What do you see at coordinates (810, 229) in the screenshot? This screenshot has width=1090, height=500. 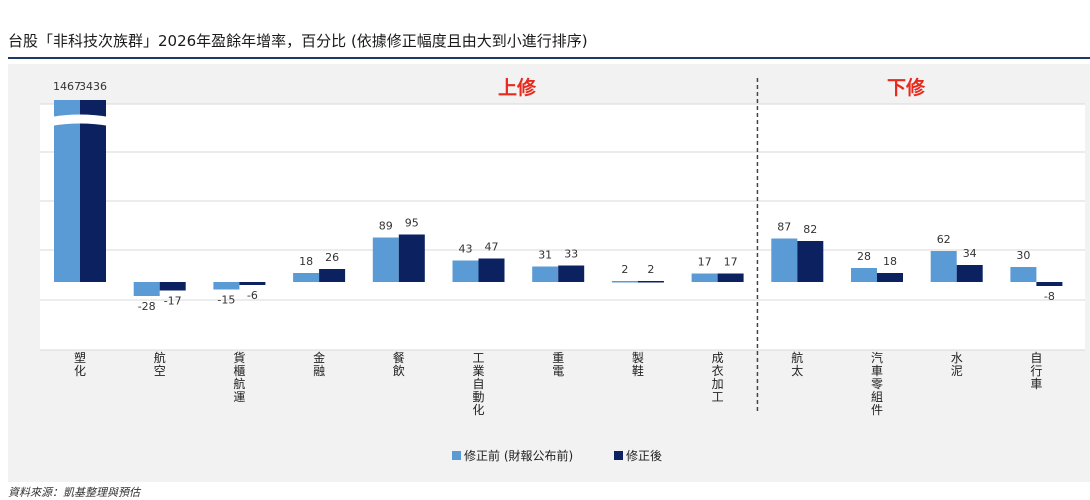 I see `data-label: 82` at bounding box center [810, 229].